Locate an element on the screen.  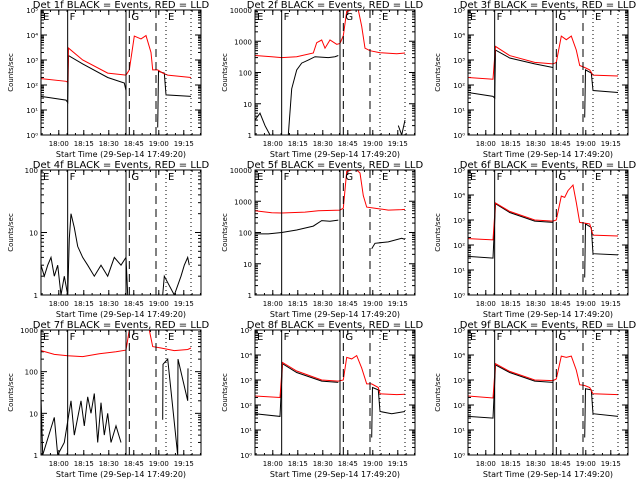
panel-title: Det 1f BLACK = Events, RED = LLD is located at coordinates (121, 5).